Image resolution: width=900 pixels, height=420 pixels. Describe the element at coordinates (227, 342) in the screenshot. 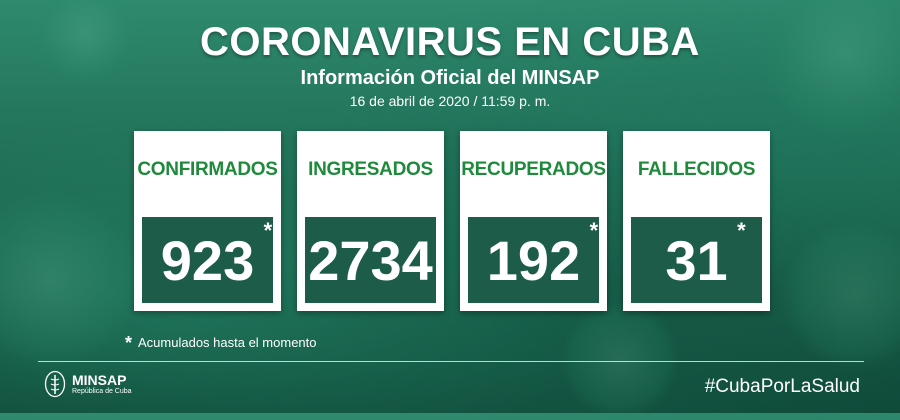

I see `footnote-text: Acumulados hasta el momento` at that location.